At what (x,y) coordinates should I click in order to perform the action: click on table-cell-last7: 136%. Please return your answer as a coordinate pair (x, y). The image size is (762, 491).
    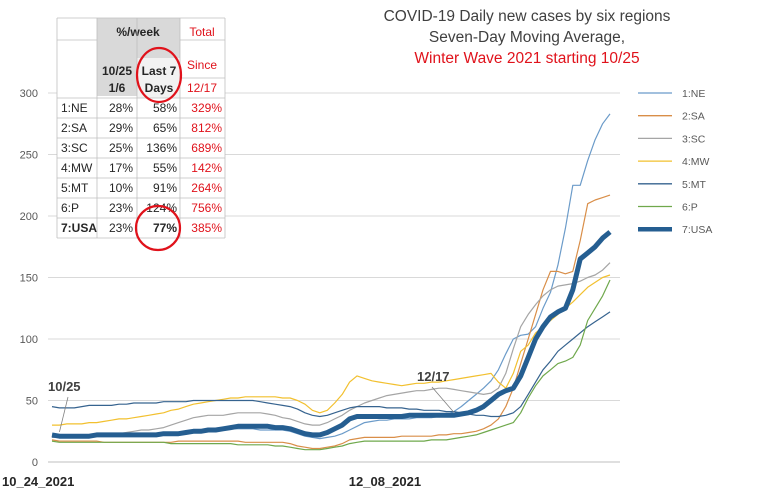
    Looking at the image, I should click on (161, 148).